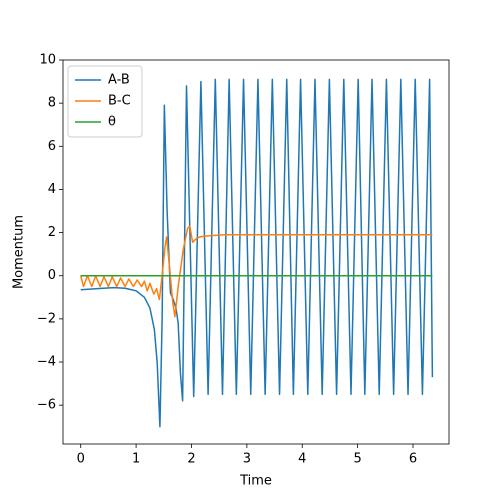  I want to click on y-axis-label: Momentum, so click(19, 252).